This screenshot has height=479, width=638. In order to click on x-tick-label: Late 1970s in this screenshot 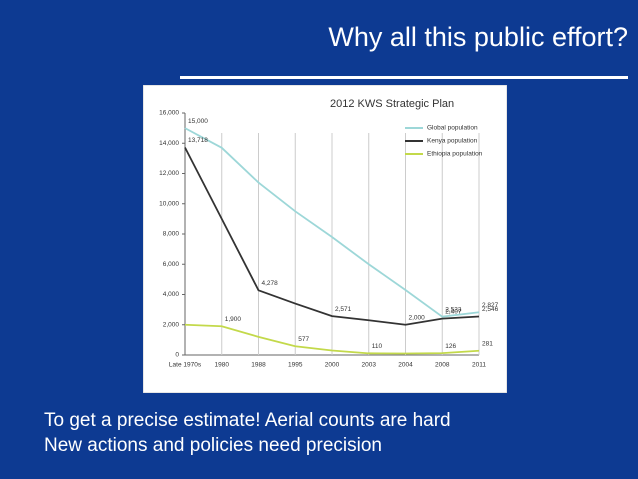, I will do `click(185, 365)`.